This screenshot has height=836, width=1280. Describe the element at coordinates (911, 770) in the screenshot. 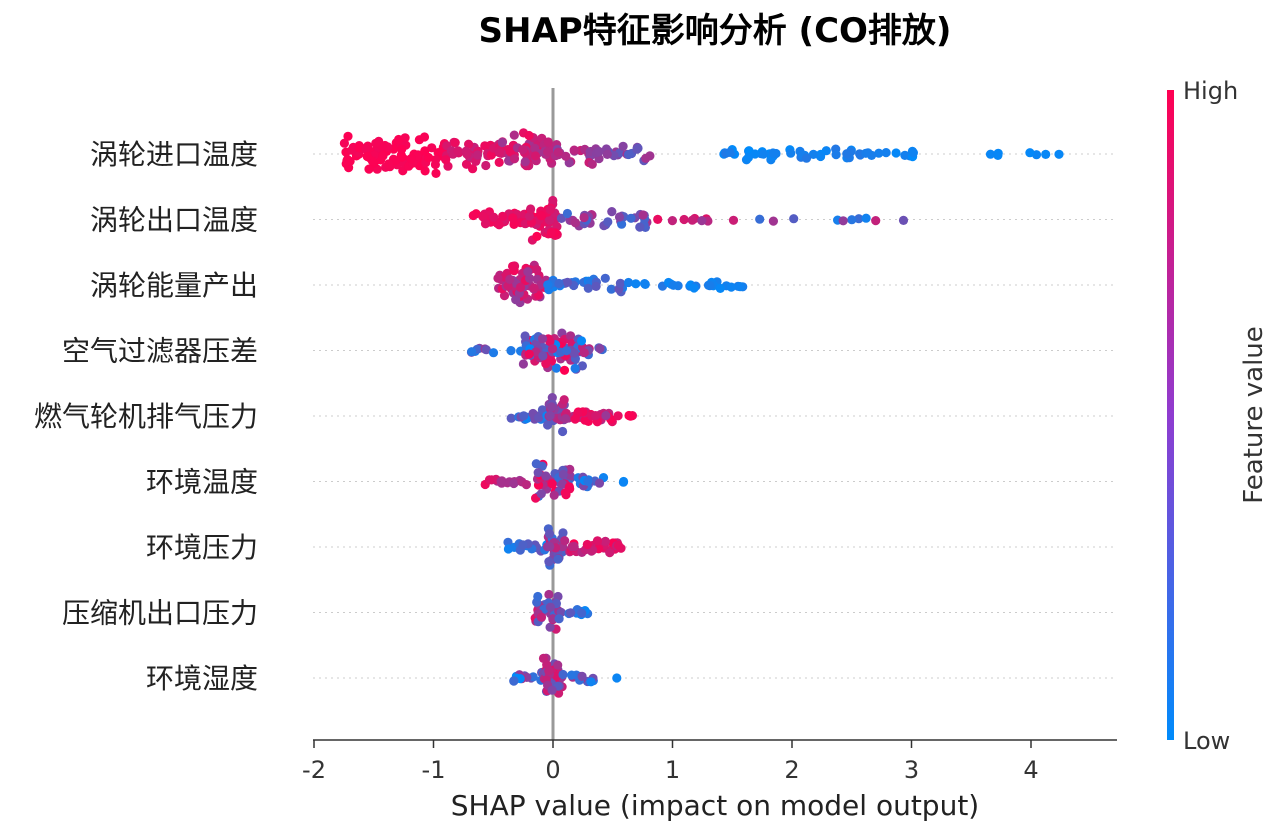

I see `x-tick-label: 3` at that location.